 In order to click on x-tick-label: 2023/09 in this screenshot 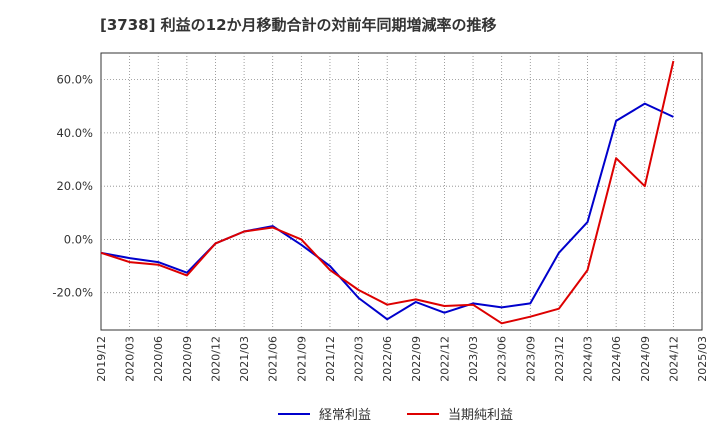, I will do `click(530, 359)`.